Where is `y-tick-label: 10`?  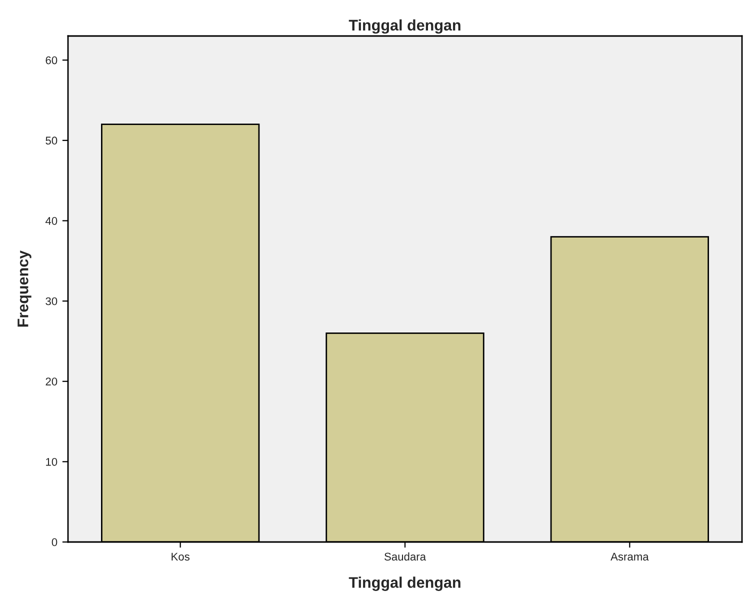
y-tick-label: 10 is located at coordinates (52, 462).